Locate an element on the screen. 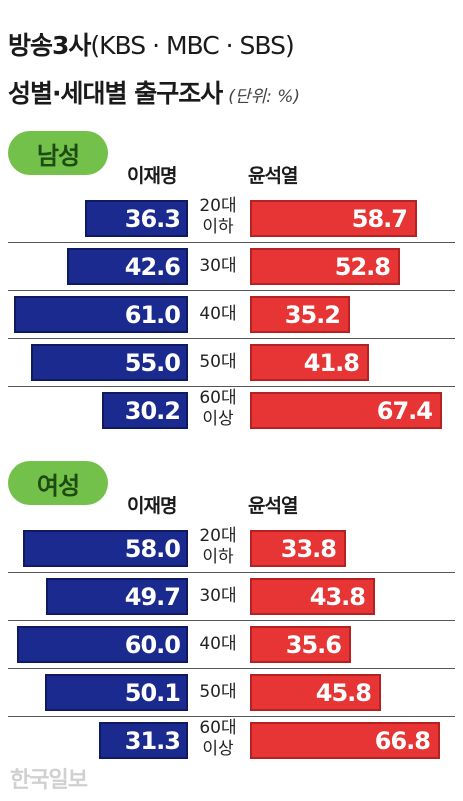  data-label-lee: 60.0 is located at coordinates (152, 644).